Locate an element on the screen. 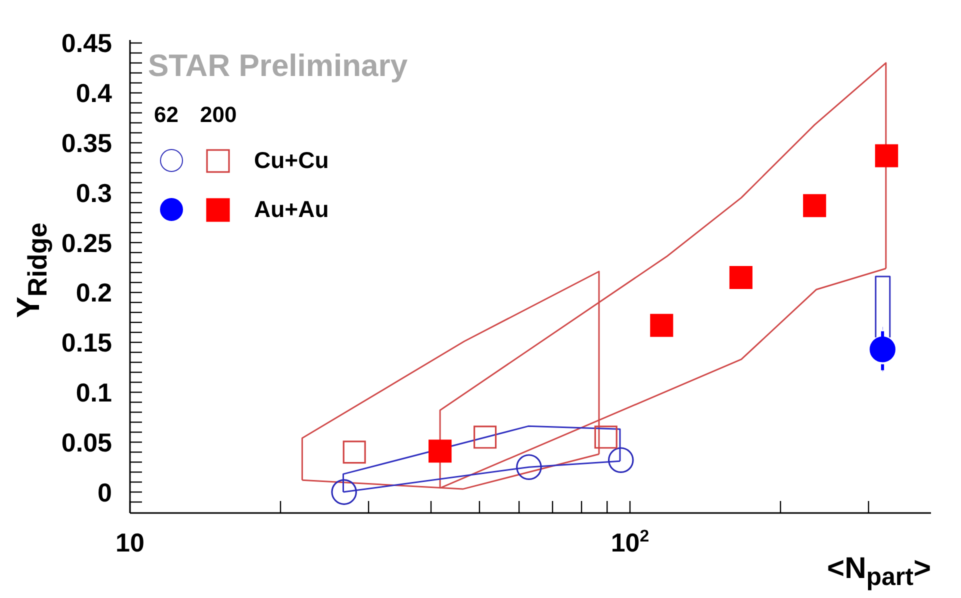  y-tick-label: 0.1 is located at coordinates (94, 392).